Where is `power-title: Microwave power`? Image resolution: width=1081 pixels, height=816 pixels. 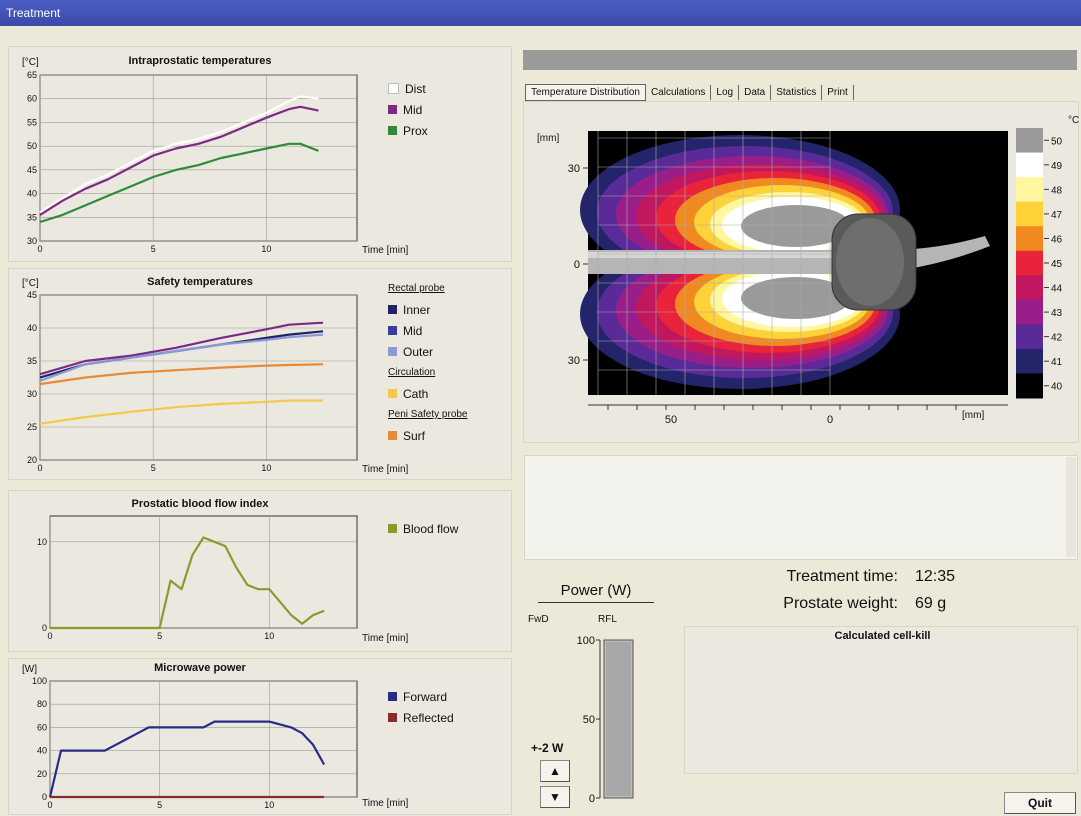
power-title: Microwave power is located at coordinates (200, 668).